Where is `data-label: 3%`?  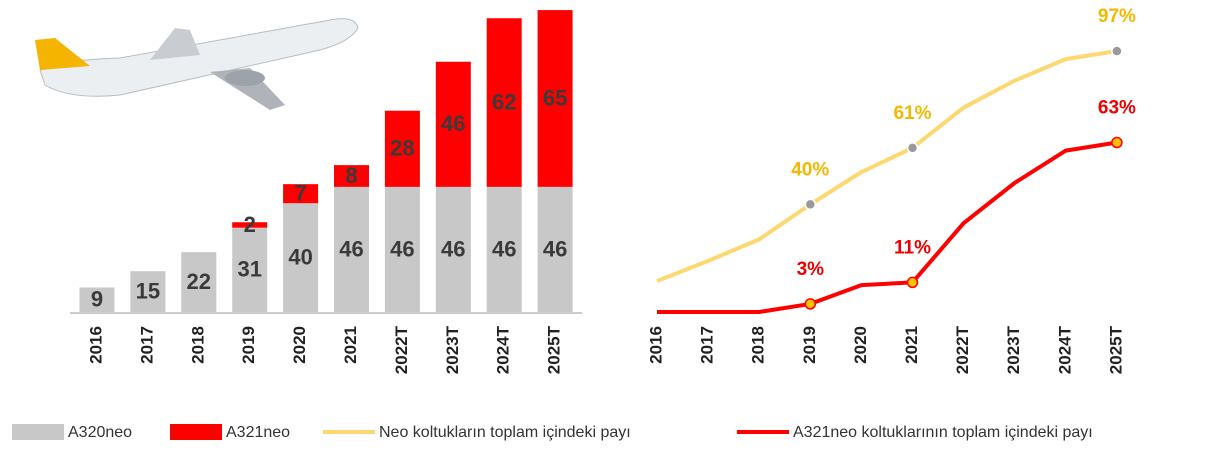
data-label: 3% is located at coordinates (811, 269).